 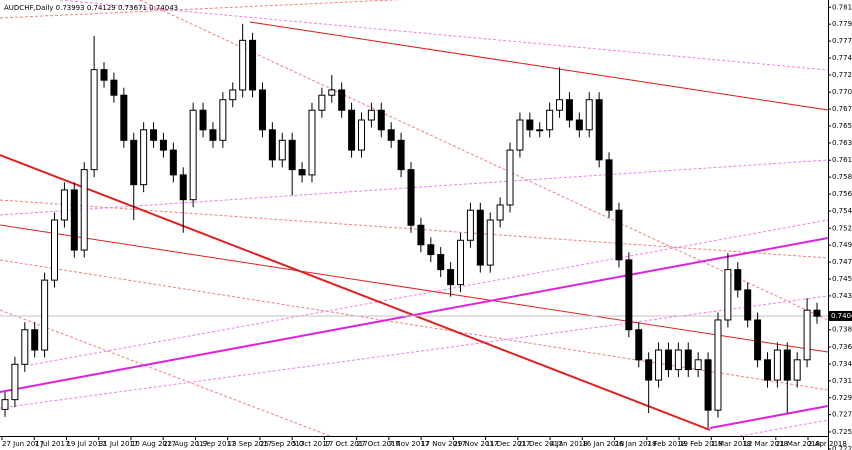 What do you see at coordinates (842, 347) in the screenshot?
I see `y-tick-label: 0.73630` at bounding box center [842, 347].